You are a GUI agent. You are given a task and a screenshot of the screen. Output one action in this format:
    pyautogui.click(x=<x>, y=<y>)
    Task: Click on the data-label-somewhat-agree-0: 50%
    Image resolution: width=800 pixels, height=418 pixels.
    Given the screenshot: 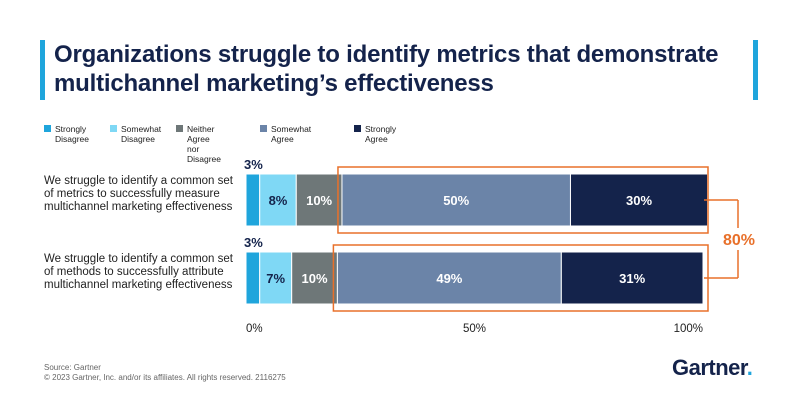 What is the action you would take?
    pyautogui.click(x=456, y=200)
    